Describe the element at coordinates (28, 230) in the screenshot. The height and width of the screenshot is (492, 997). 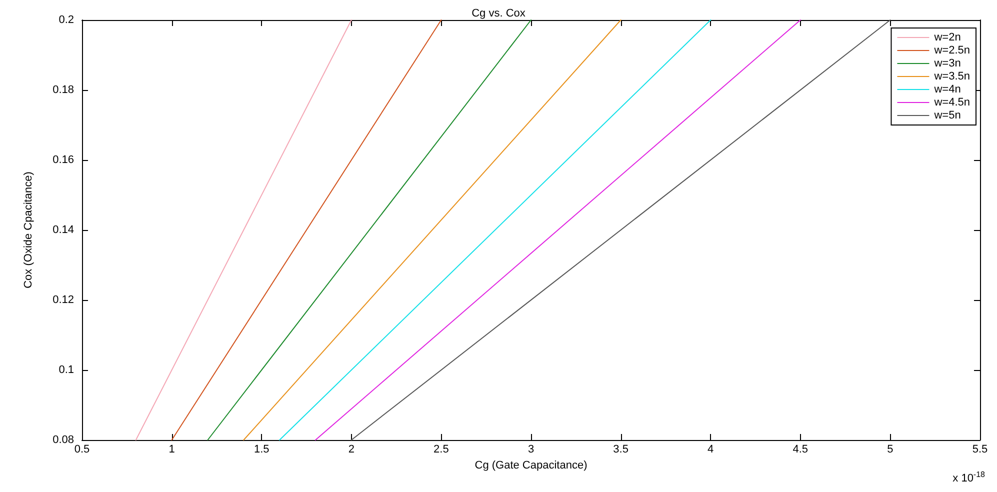
I see `y-axis-title: Cox (Oxide Cpacitance)` at that location.